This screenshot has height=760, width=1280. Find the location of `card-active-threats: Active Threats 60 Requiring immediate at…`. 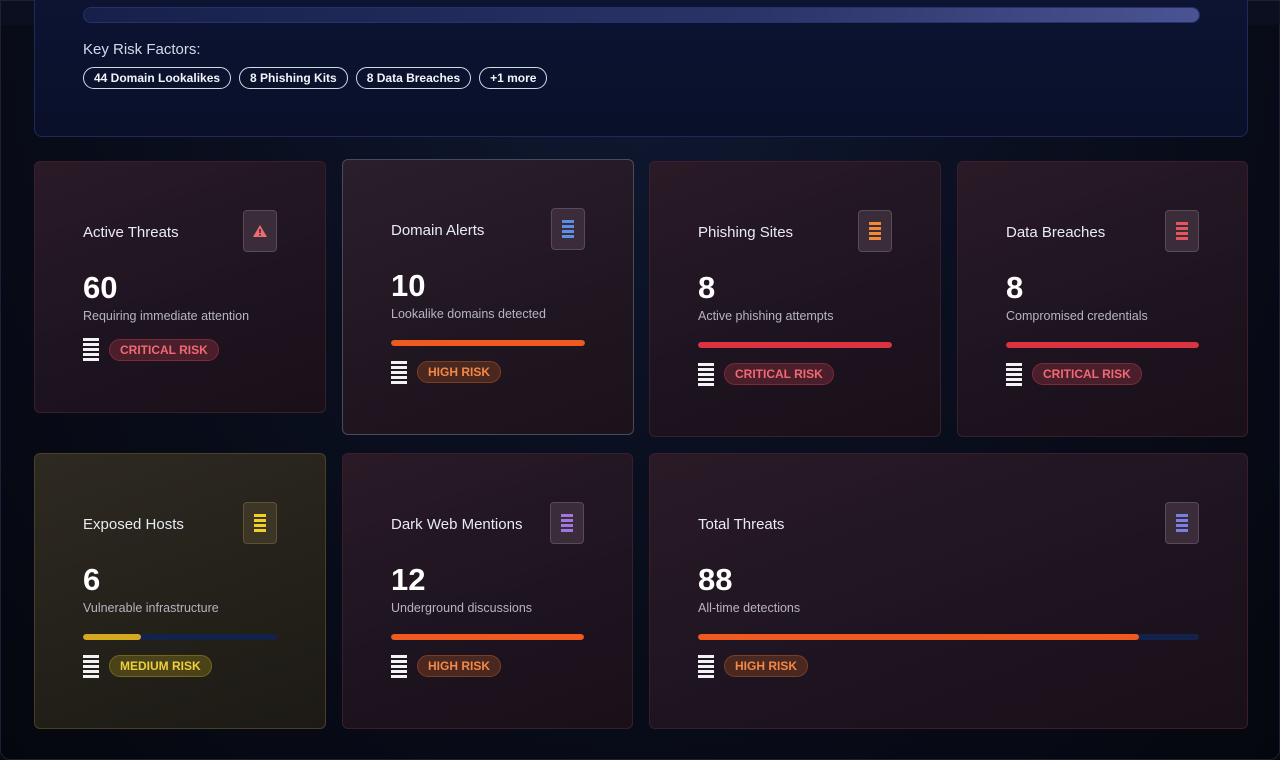

card-active-threats: Active Threats 60 Requiring immediate at… is located at coordinates (180, 287).